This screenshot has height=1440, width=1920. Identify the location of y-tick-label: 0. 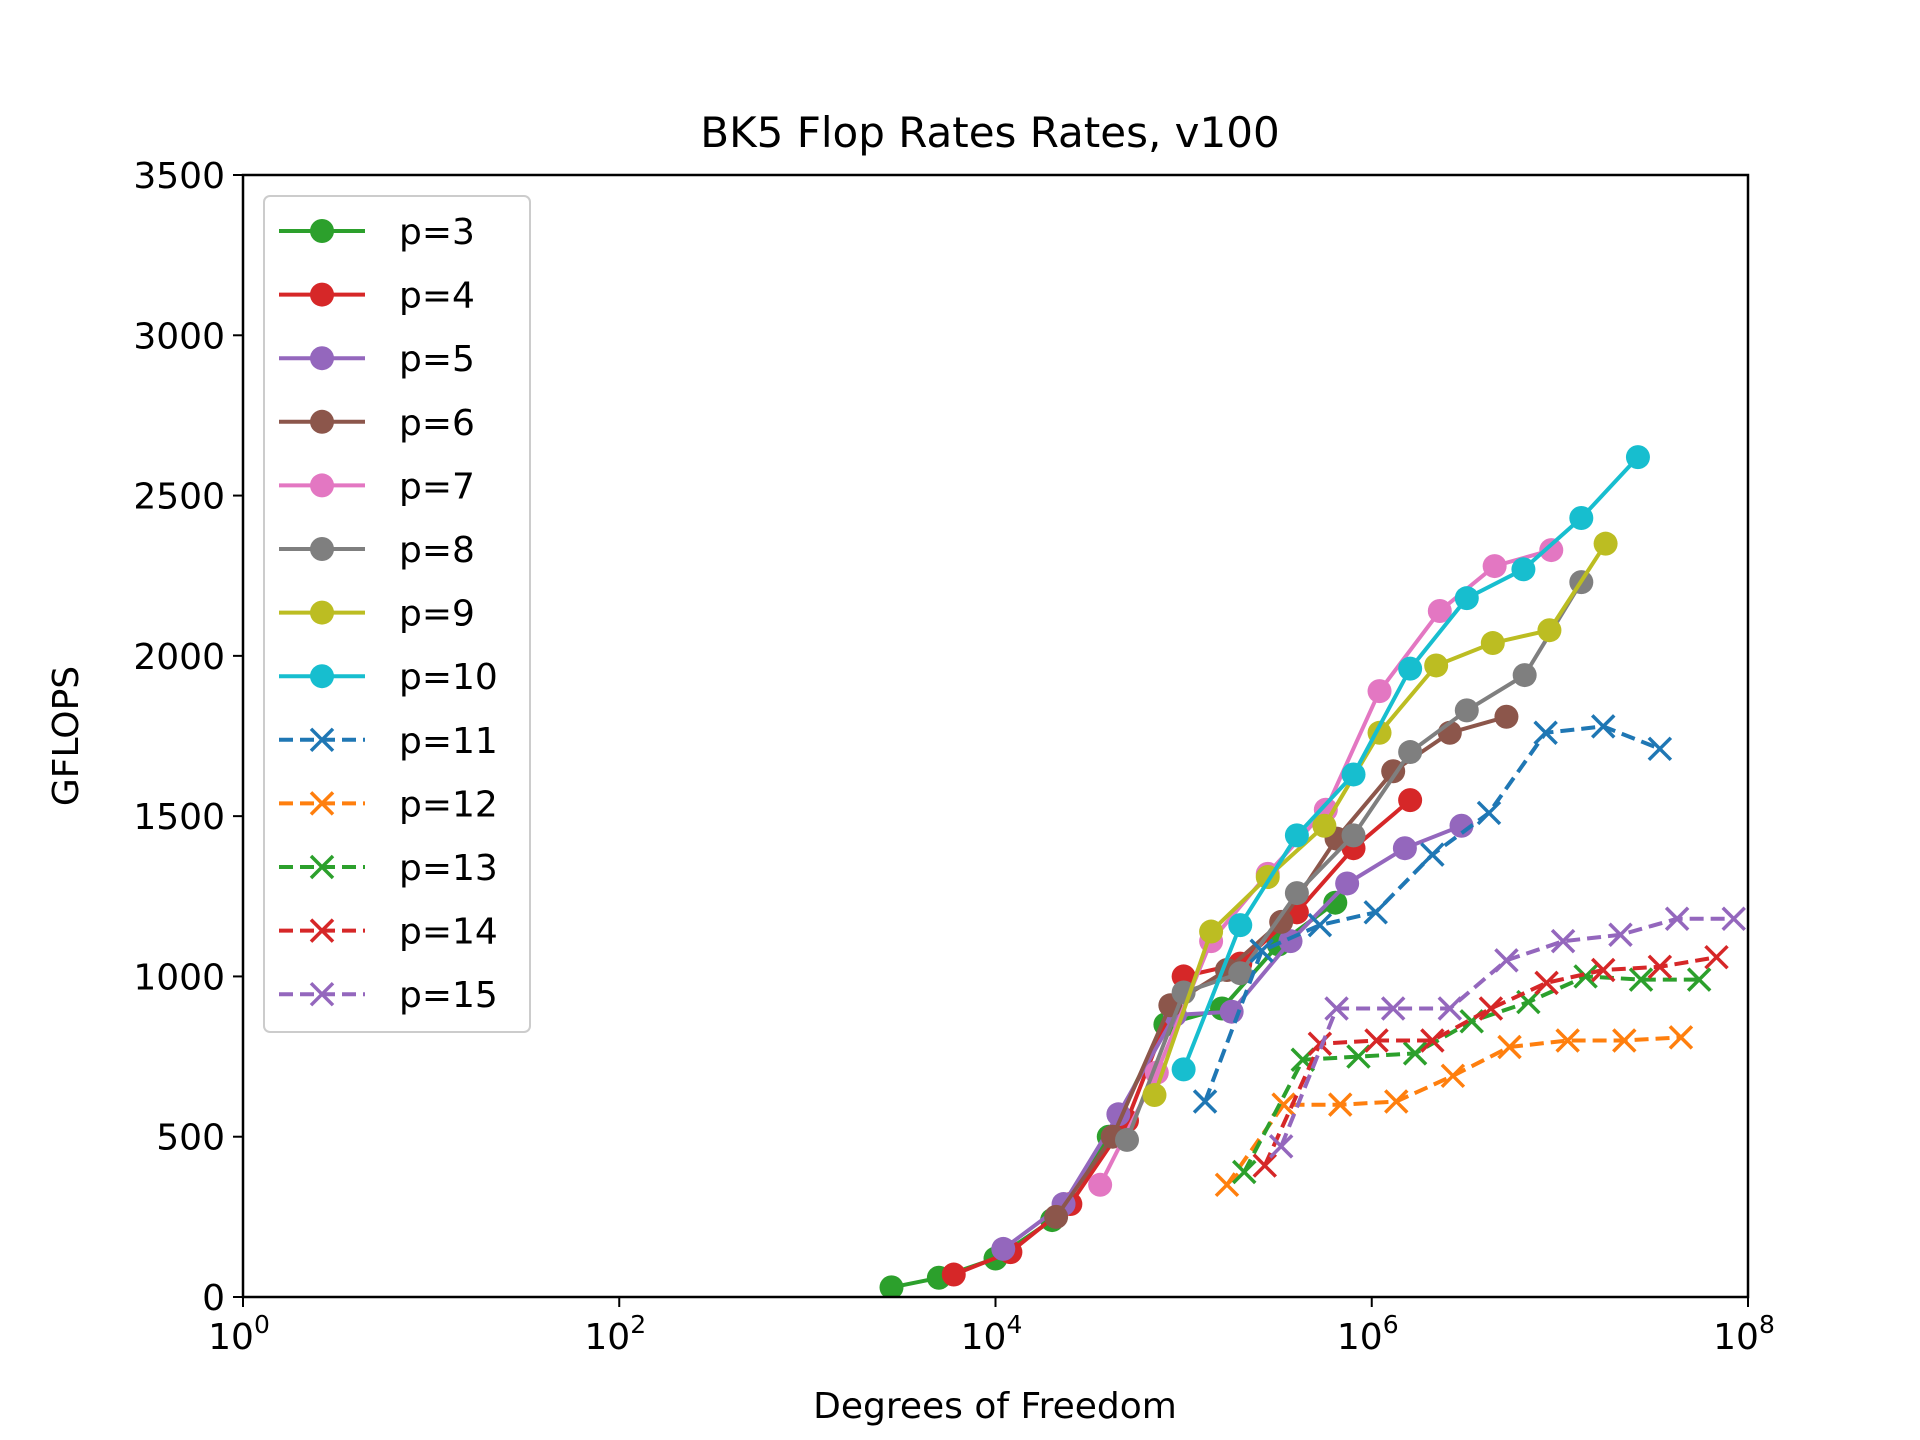
(213, 1298).